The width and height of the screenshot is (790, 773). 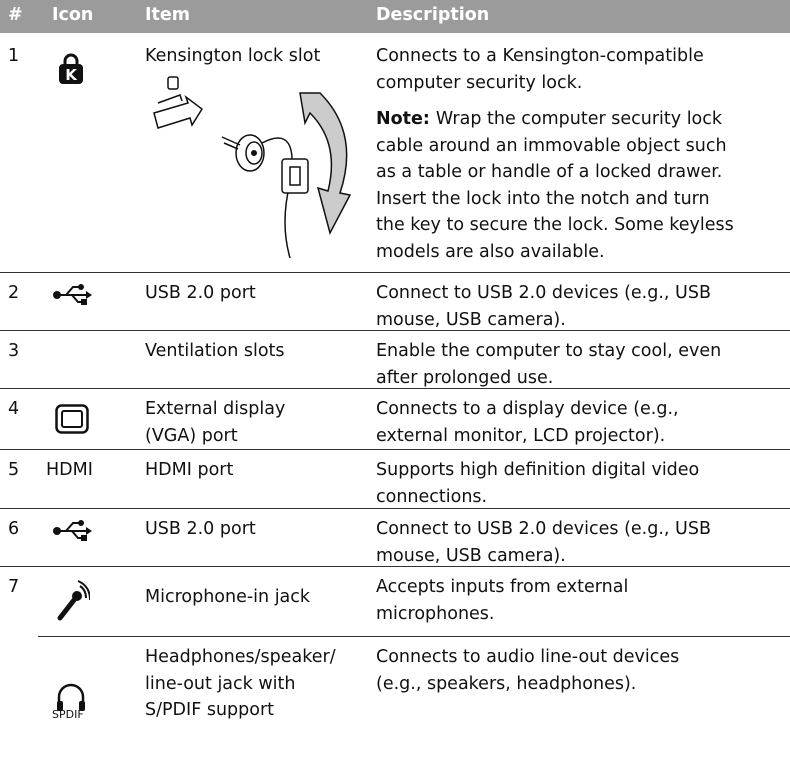 What do you see at coordinates (215, 351) in the screenshot?
I see `item-text: Ventilation slots` at bounding box center [215, 351].